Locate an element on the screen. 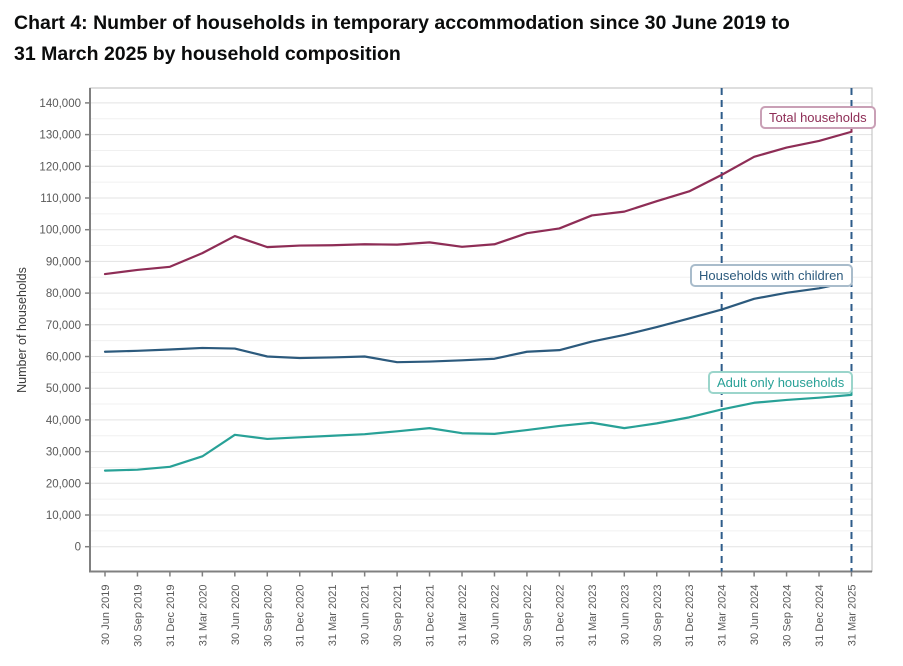 This screenshot has width=903, height=666. series-label-households-with-children: Households with children is located at coordinates (771, 275).